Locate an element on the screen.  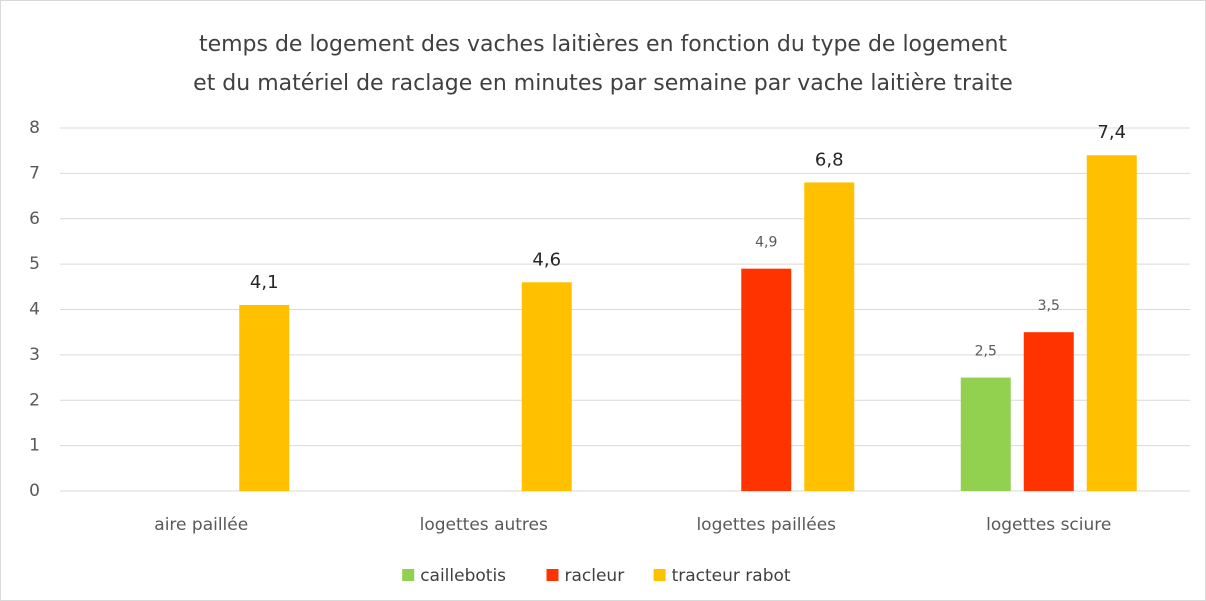
y-tick-label: 0 is located at coordinates (34, 491).